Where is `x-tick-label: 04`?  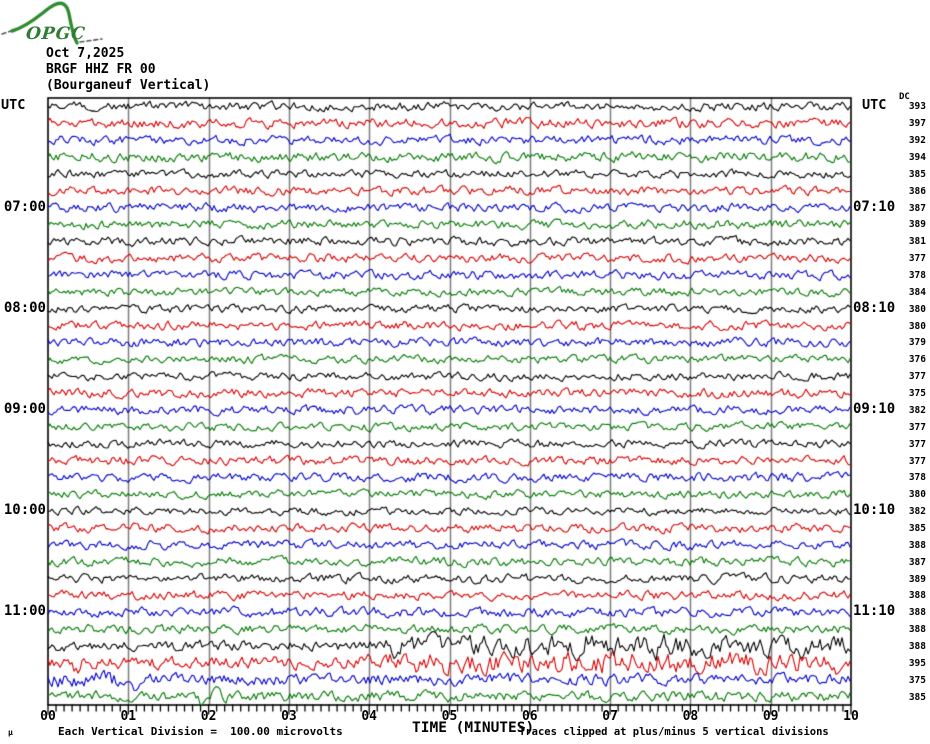 x-tick-label: 04 is located at coordinates (369, 716).